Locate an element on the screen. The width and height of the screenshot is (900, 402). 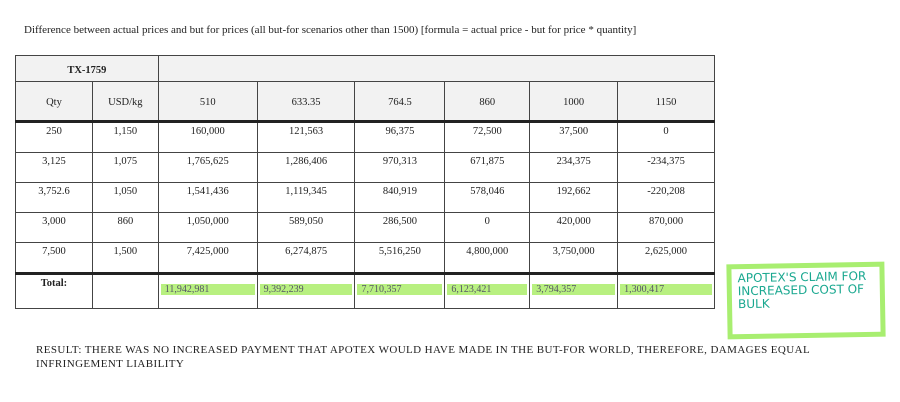
table-cell: 840,919 is located at coordinates (400, 197).